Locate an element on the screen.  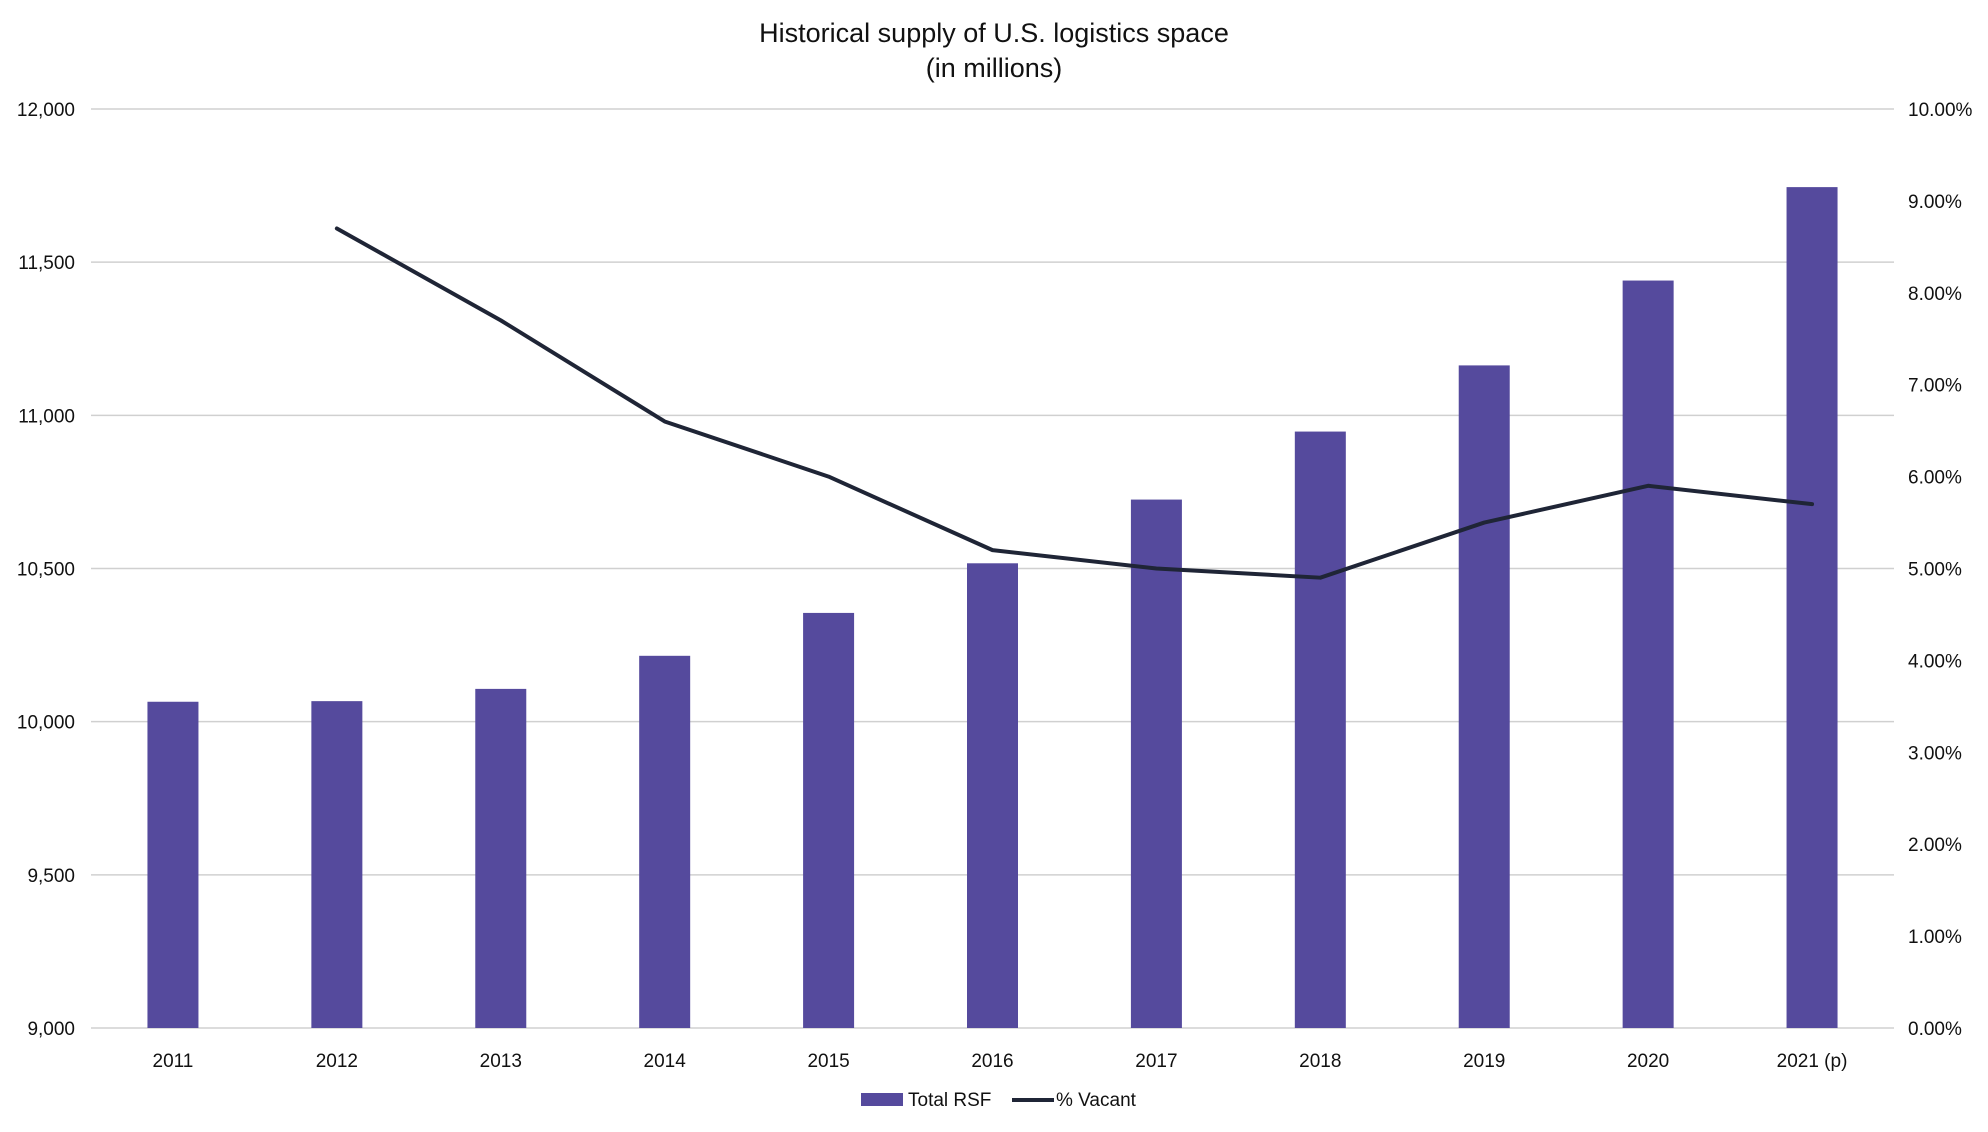
right-axis-tick-label: 10.00% is located at coordinates (1940, 110).